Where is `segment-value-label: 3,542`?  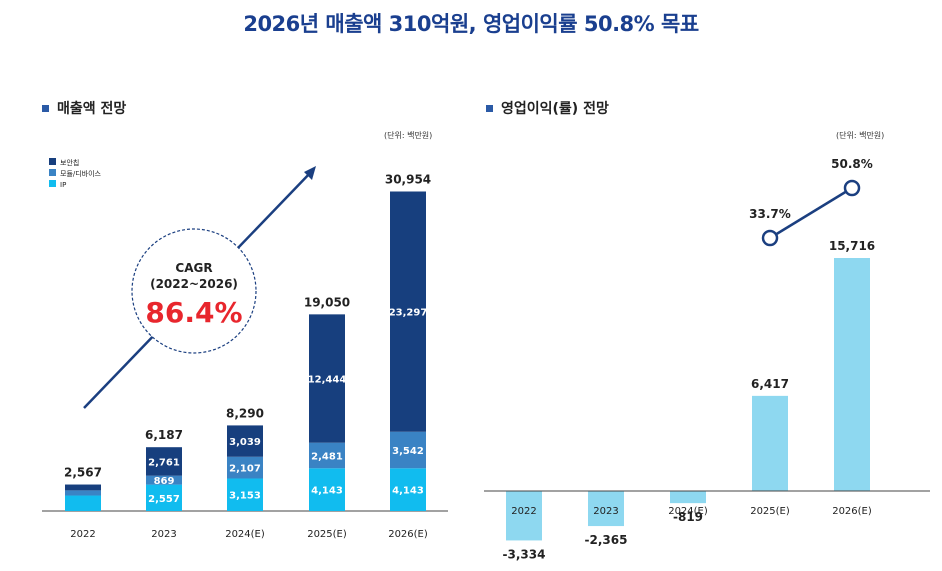
segment-value-label: 3,542 is located at coordinates (408, 451).